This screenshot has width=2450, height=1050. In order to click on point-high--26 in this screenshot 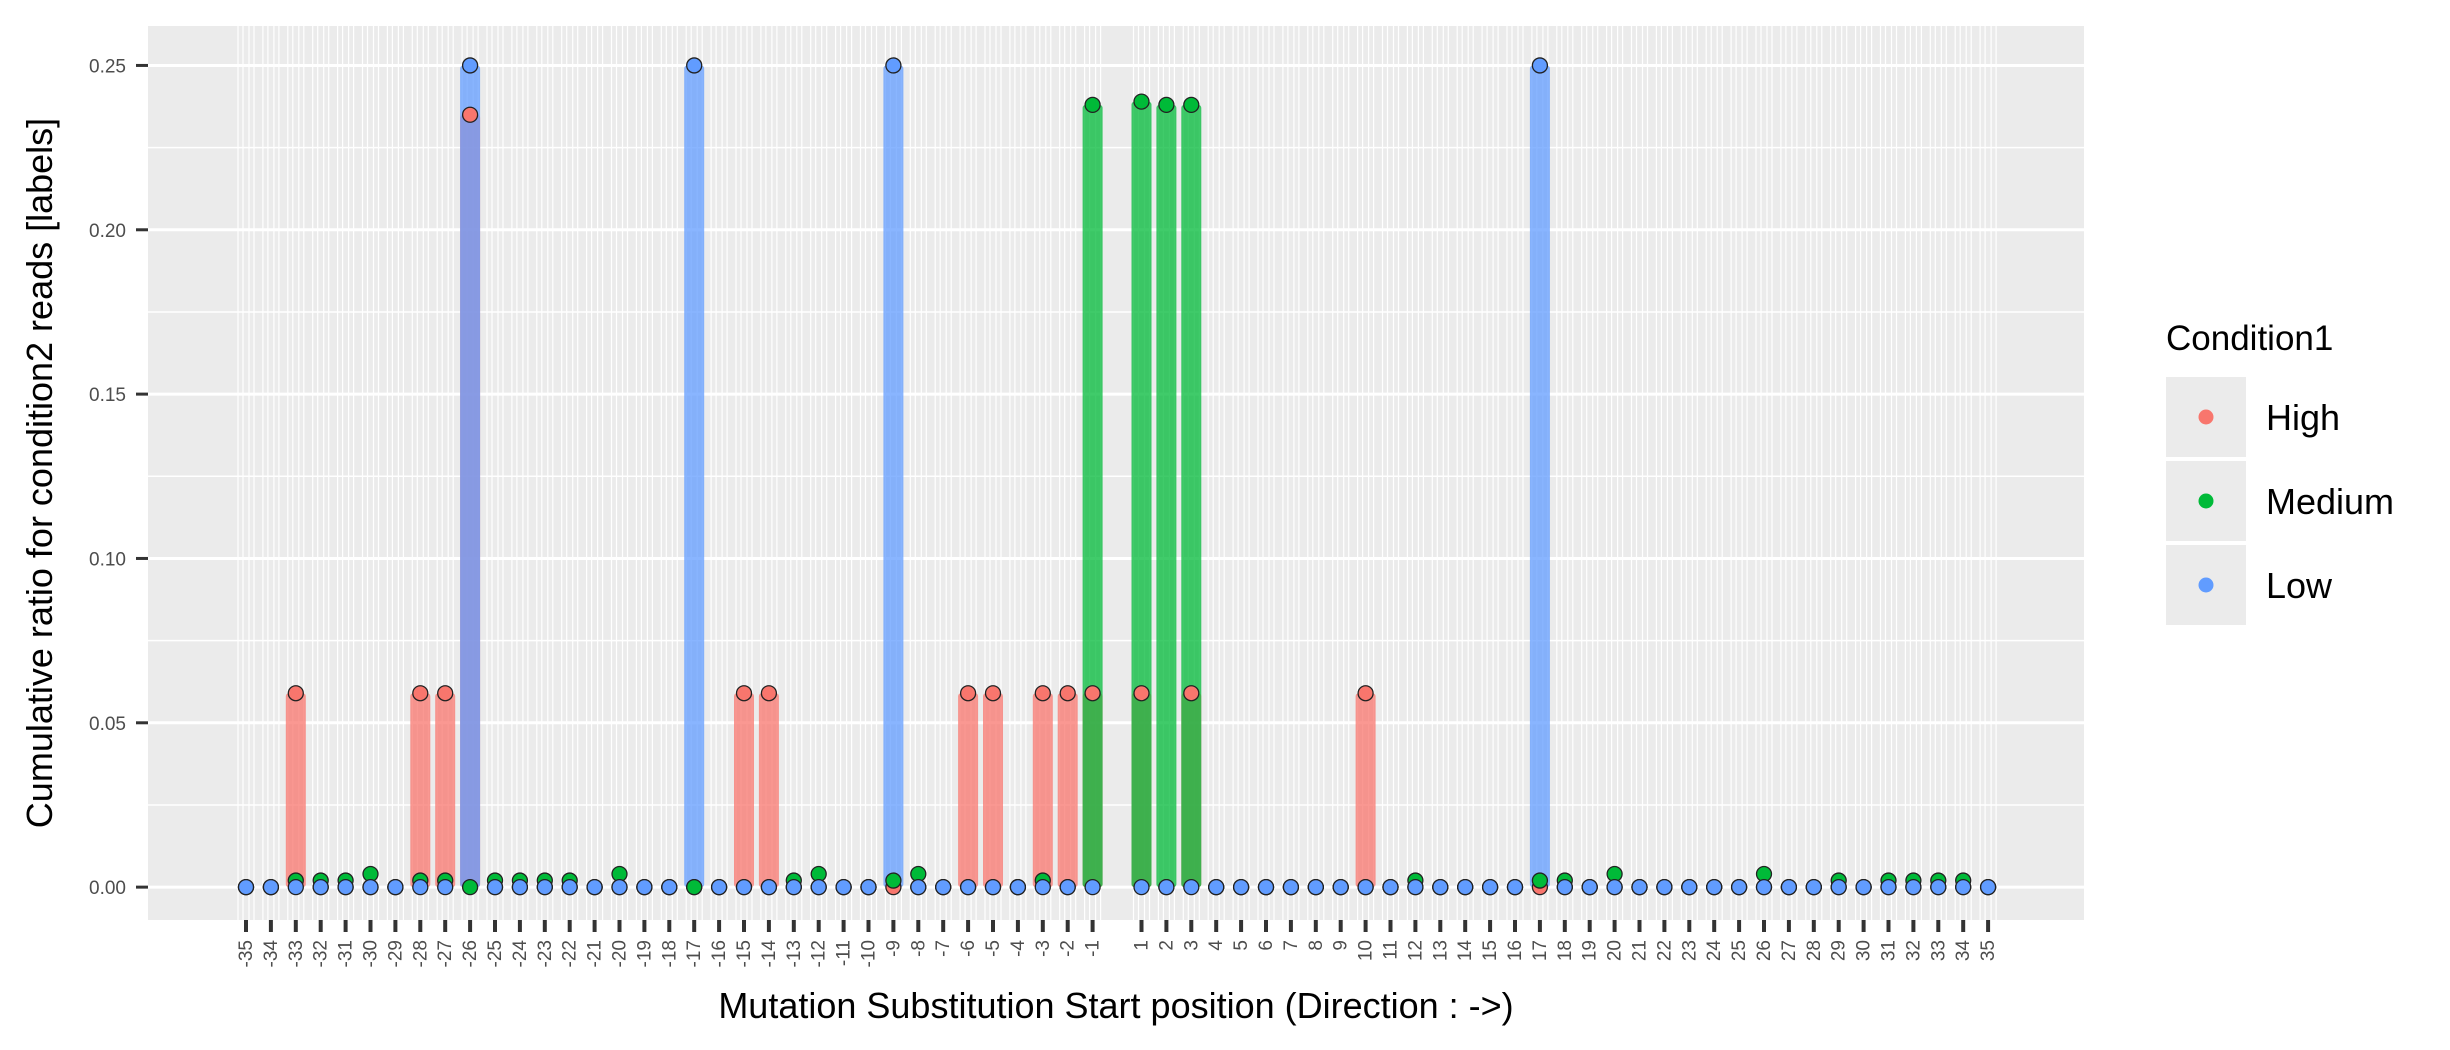, I will do `click(470, 114)`.